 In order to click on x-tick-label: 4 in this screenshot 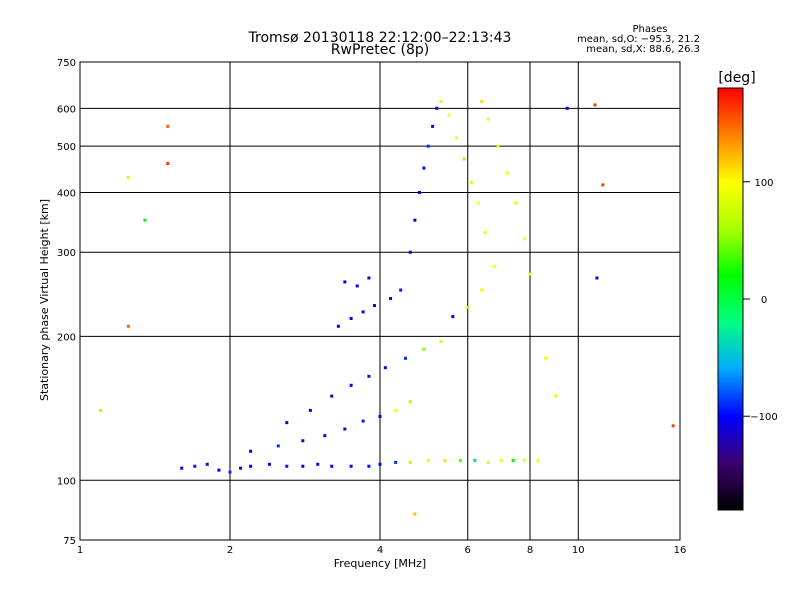, I will do `click(380, 550)`.